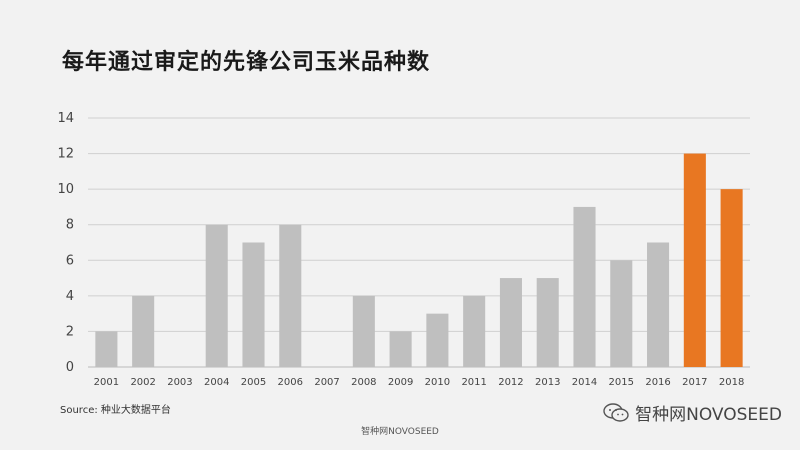 This screenshot has width=800, height=450. What do you see at coordinates (70, 367) in the screenshot?
I see `y-tick-label: 0` at bounding box center [70, 367].